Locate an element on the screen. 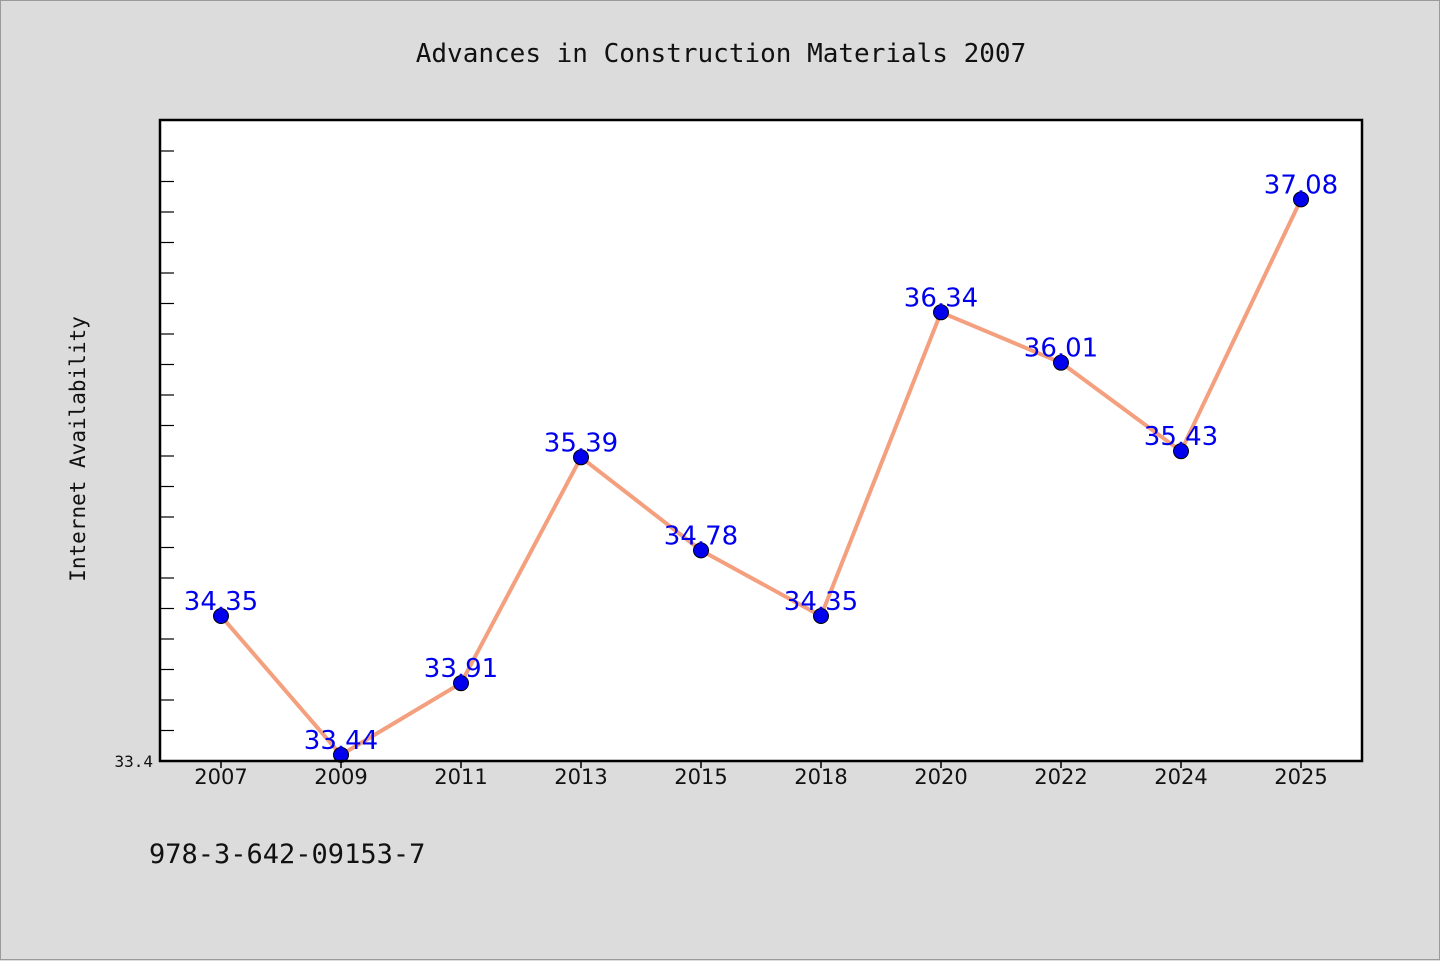  x-tick-label-2: 2011 is located at coordinates (460, 777).